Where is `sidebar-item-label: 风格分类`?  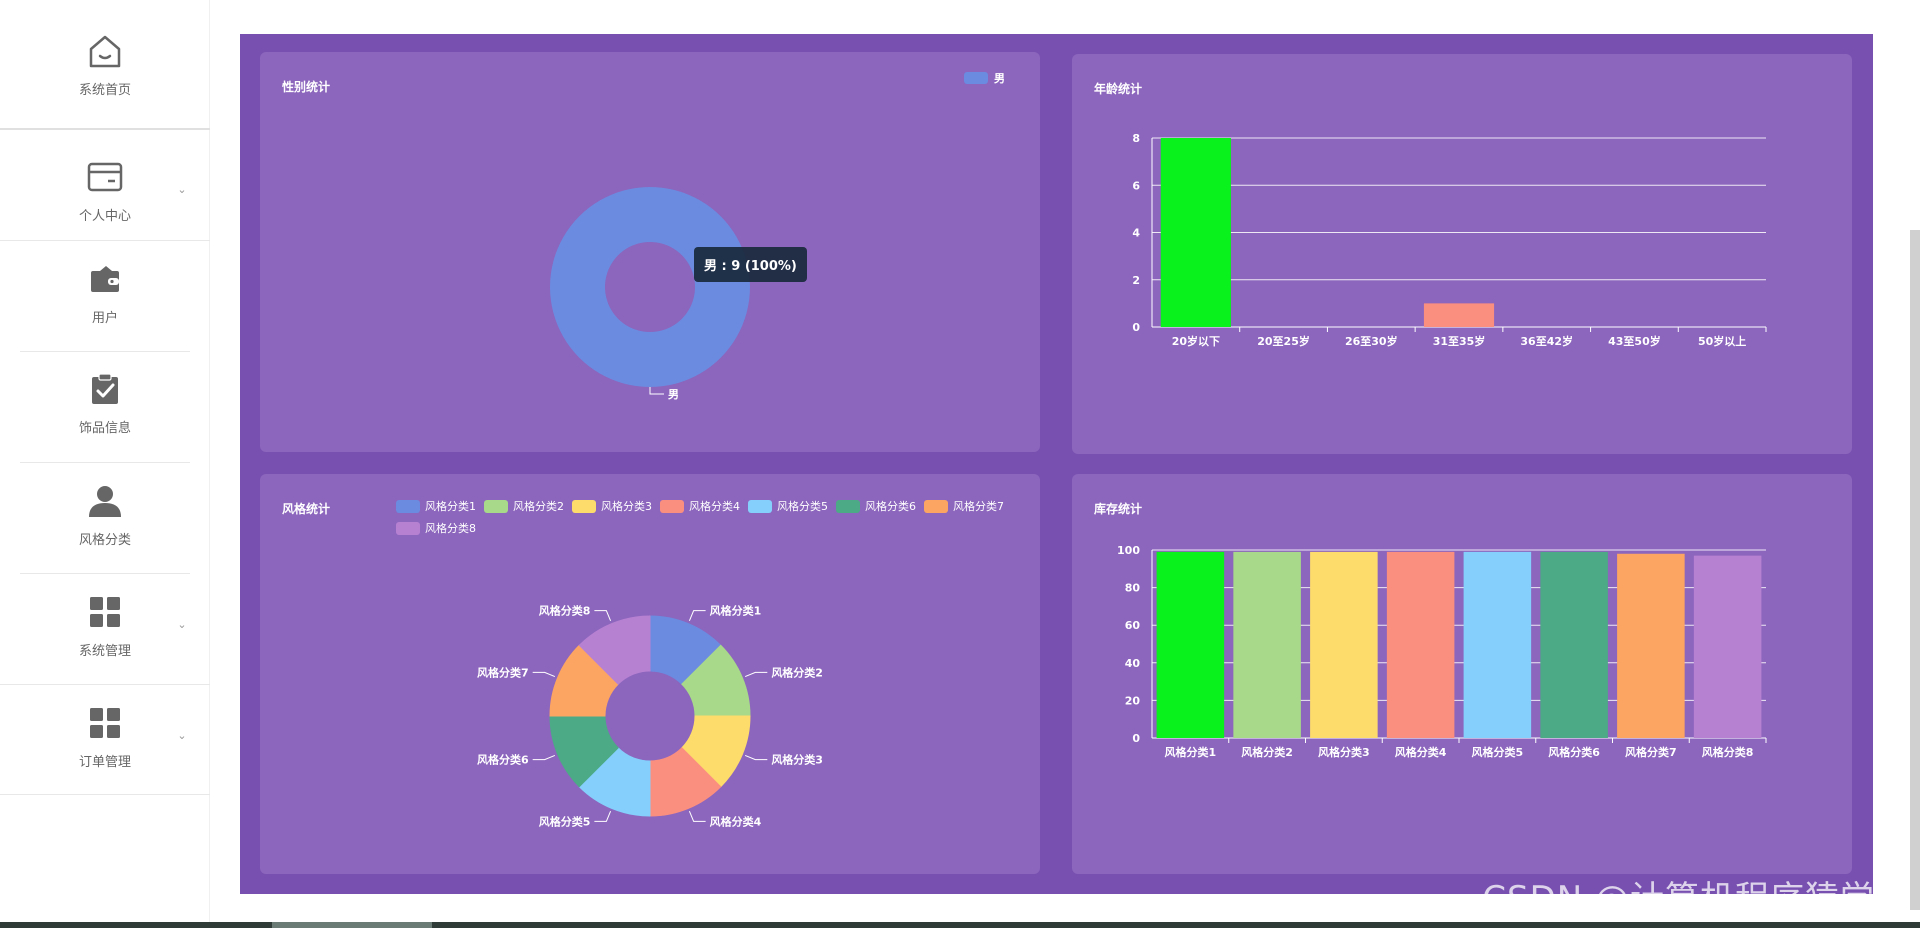
sidebar-item-label: 风格分类 is located at coordinates (104, 540).